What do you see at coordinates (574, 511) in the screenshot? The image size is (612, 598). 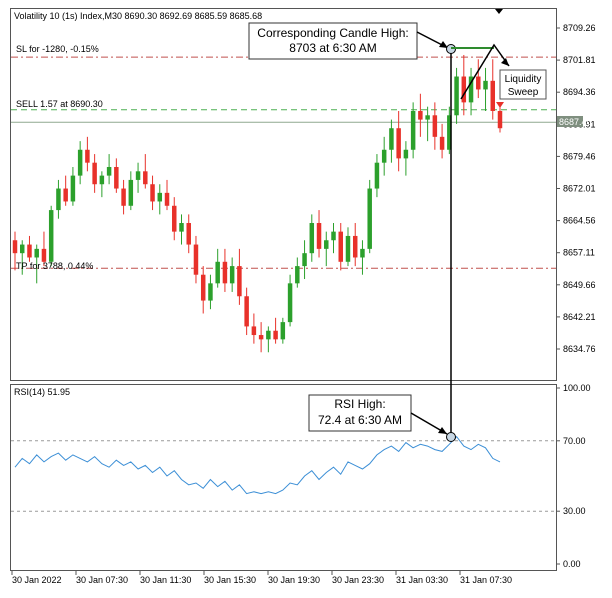 I see `rsi-tick-label: 30.00` at bounding box center [574, 511].